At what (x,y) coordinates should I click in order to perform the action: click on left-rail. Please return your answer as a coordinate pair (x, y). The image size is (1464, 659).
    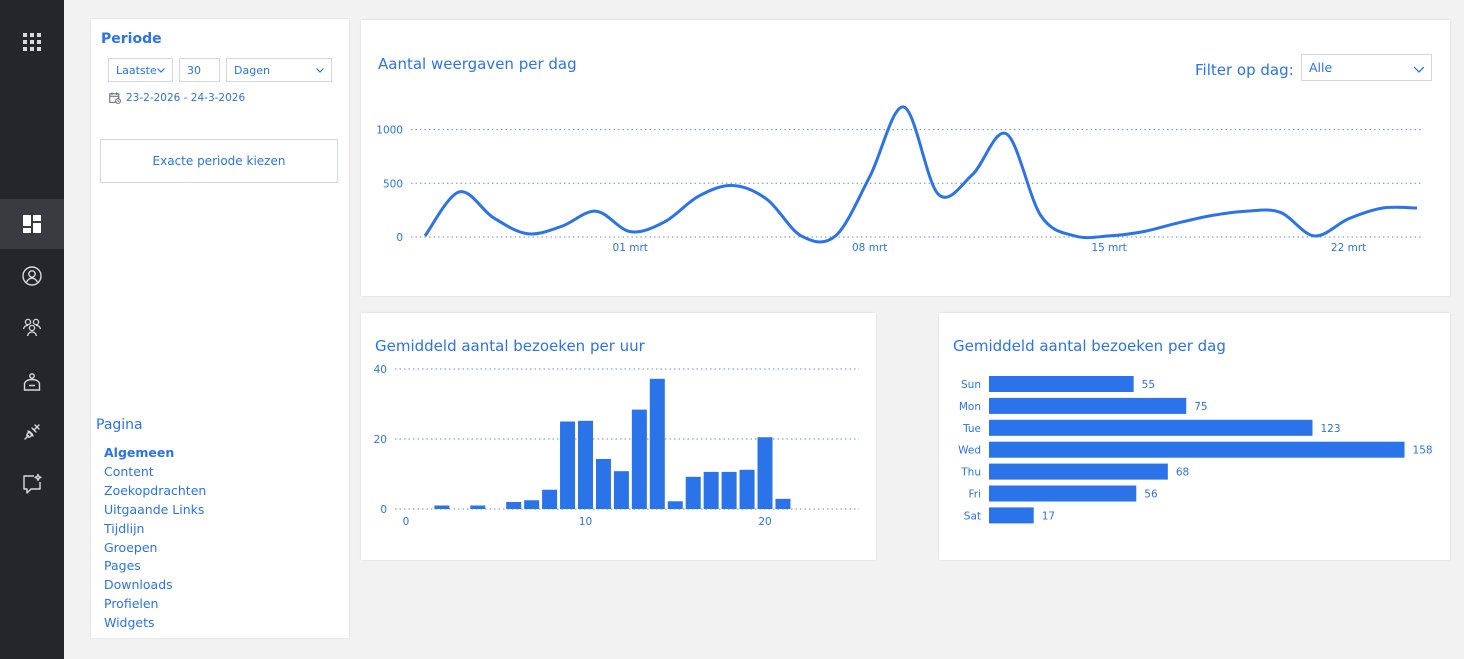
    Looking at the image, I should click on (32, 329).